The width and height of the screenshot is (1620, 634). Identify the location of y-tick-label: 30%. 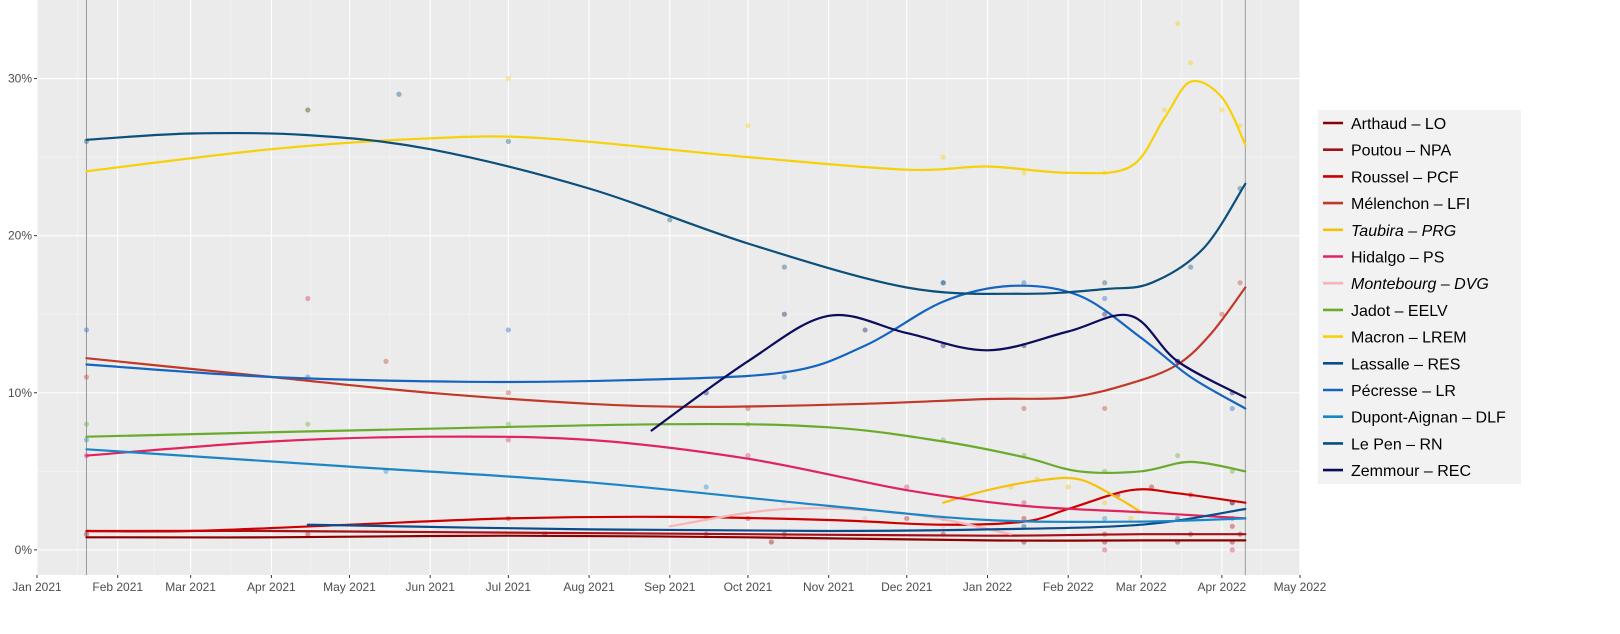
(20, 79).